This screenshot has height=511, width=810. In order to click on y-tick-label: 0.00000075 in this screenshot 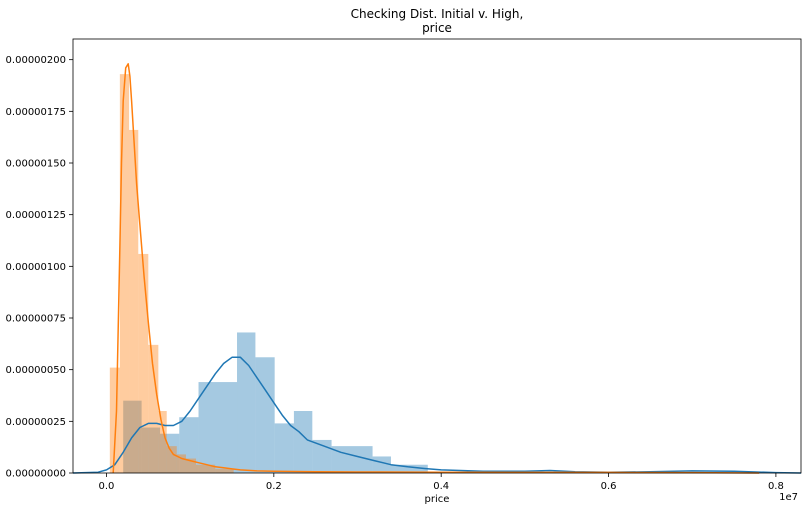, I will do `click(36, 319)`.